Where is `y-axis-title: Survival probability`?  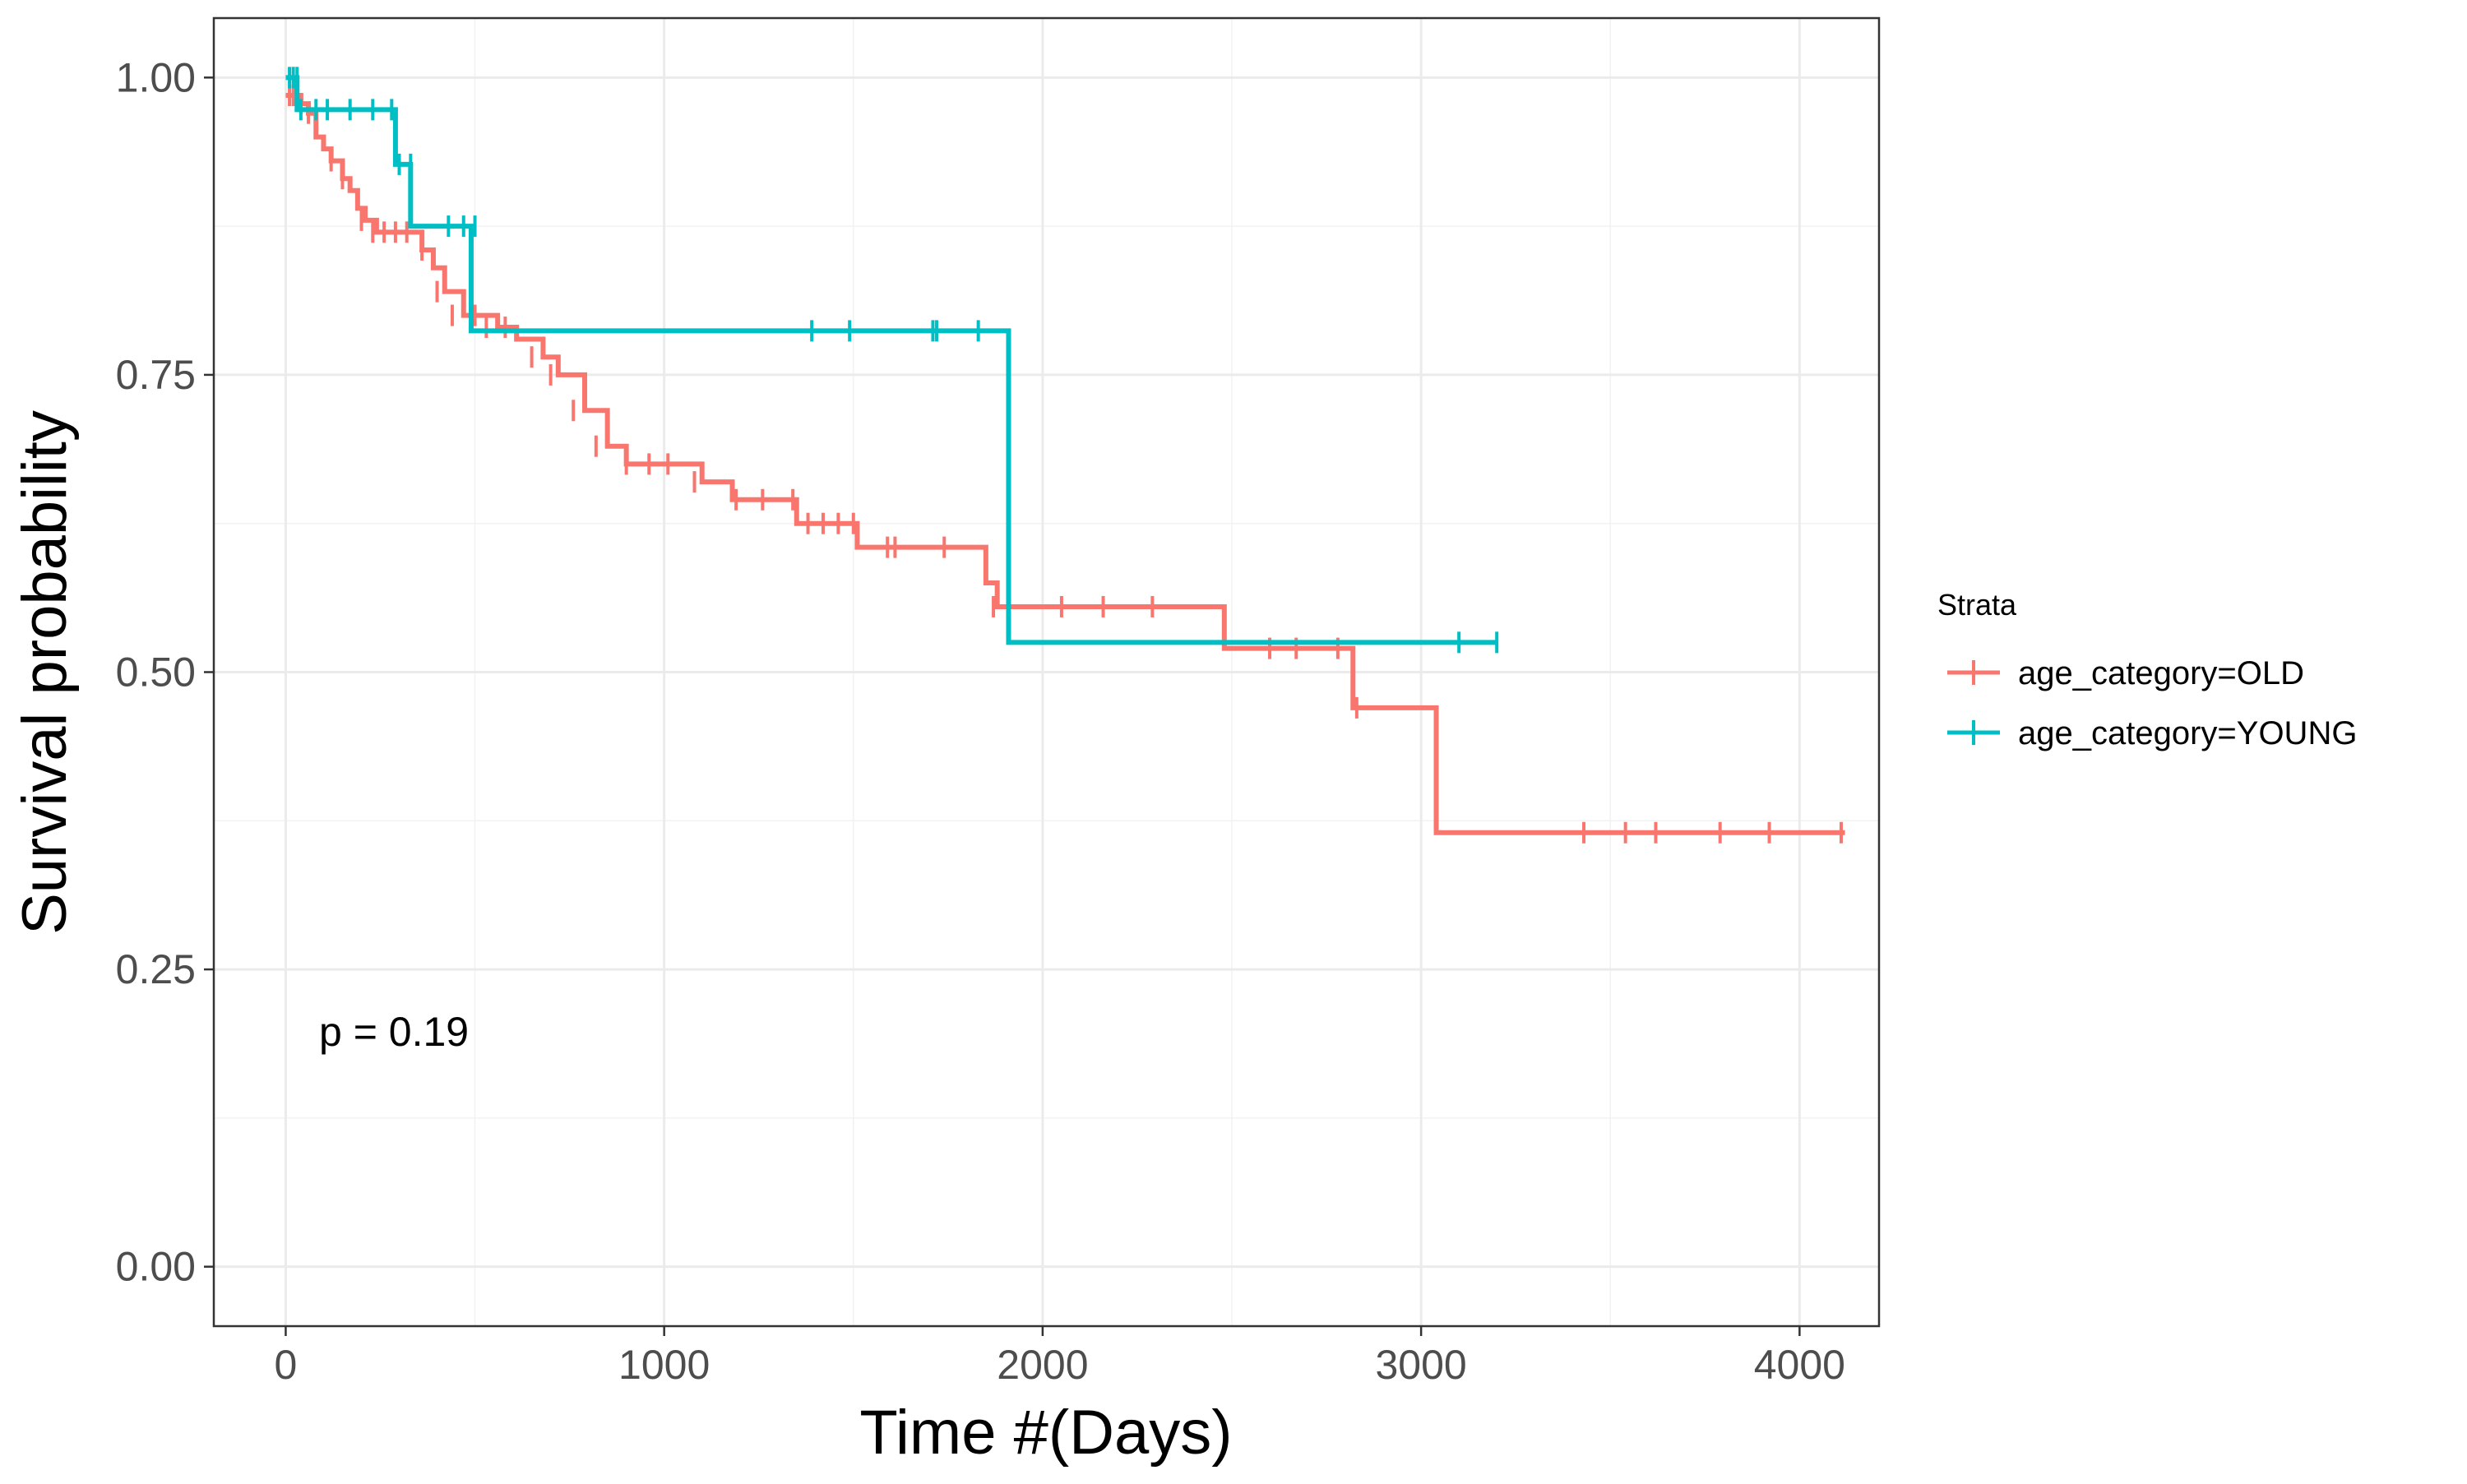 y-axis-title: Survival probability is located at coordinates (45, 672).